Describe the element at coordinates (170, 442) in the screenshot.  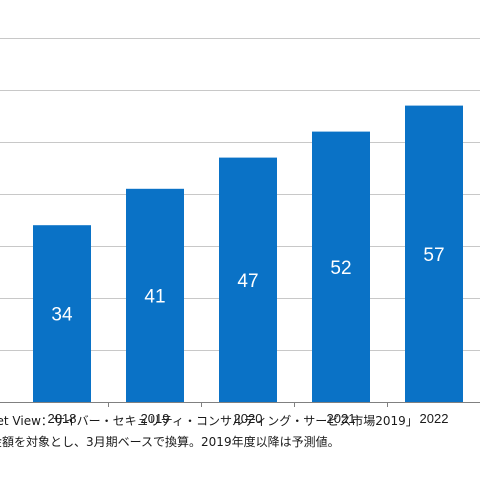
I see `methodology-note: 金額を対象とし、3月期ベースで換算。2019年度以降は予測値。` at that location.